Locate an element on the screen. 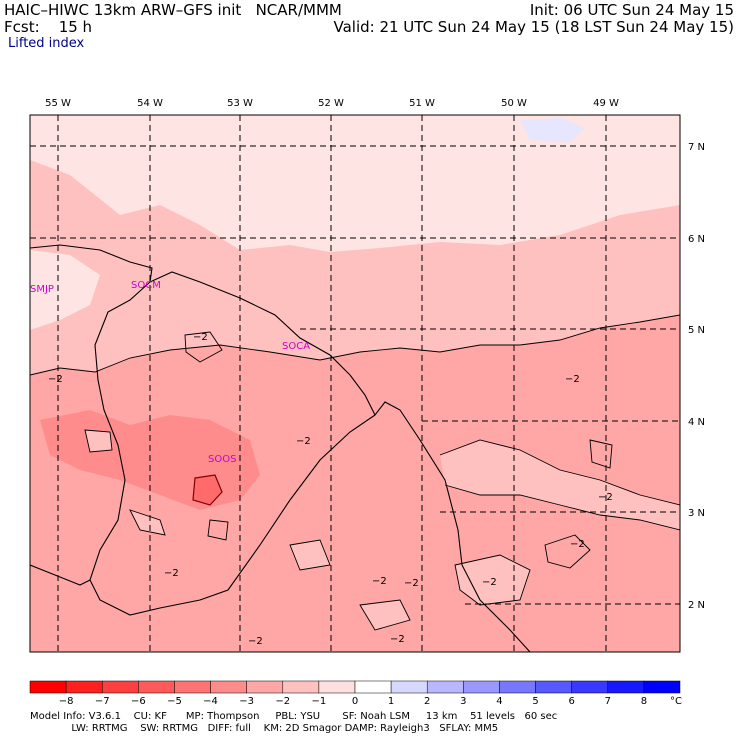 The height and width of the screenshot is (740, 740). lat-label: 7 N is located at coordinates (696, 147).